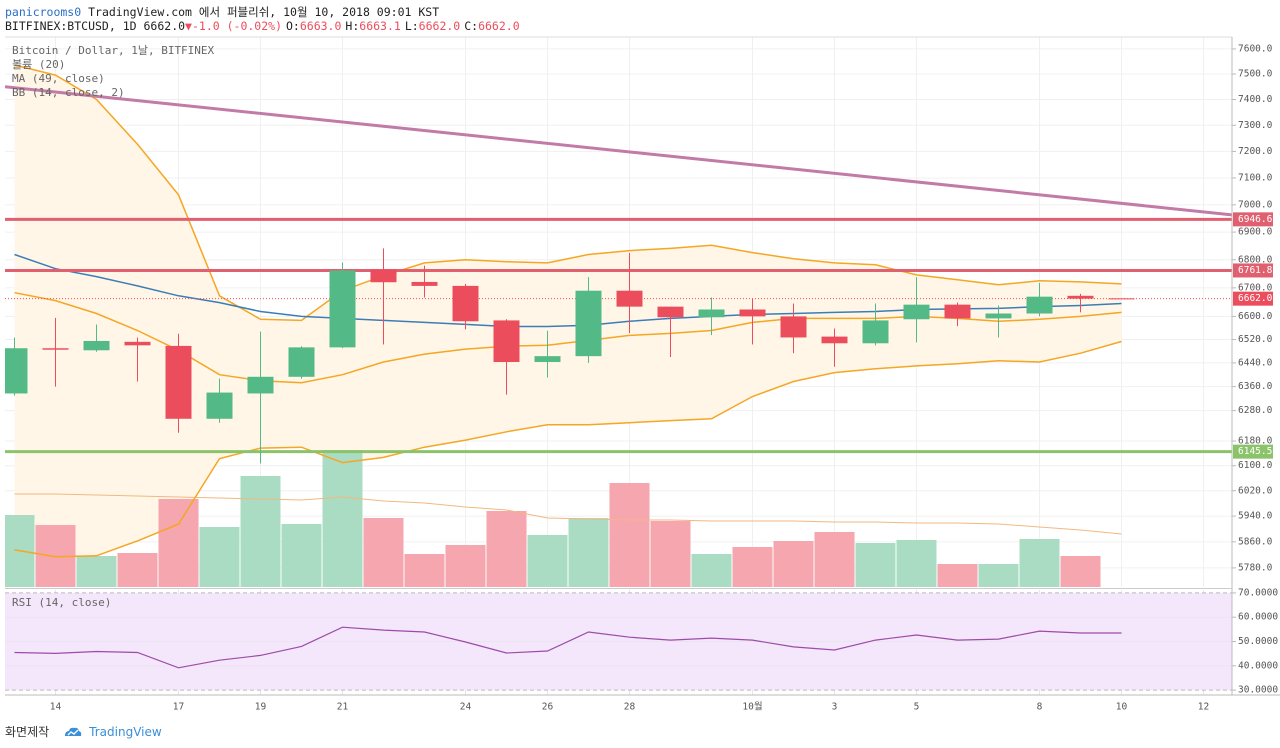  Describe the element at coordinates (1255, 541) in the screenshot. I see `y-tick-label: 5860.0` at that location.